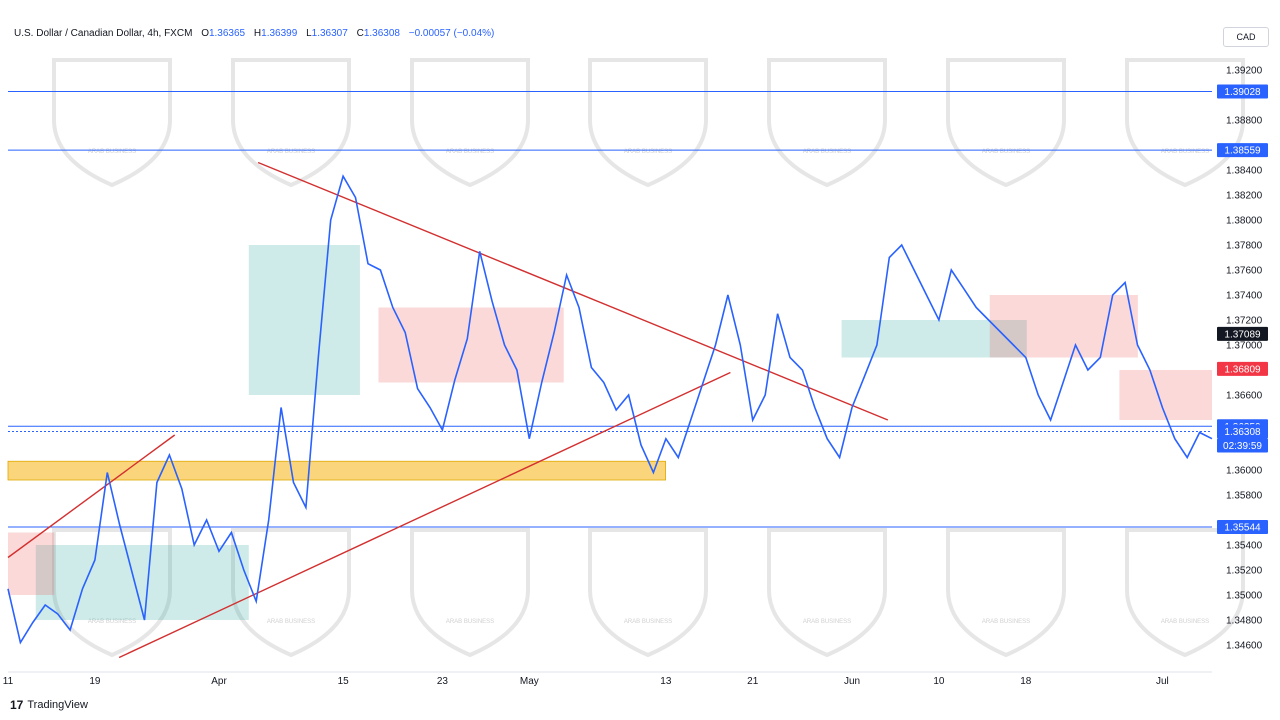 The width and height of the screenshot is (1280, 720). I want to click on y-tick-label: 1.36000, so click(1244, 471).